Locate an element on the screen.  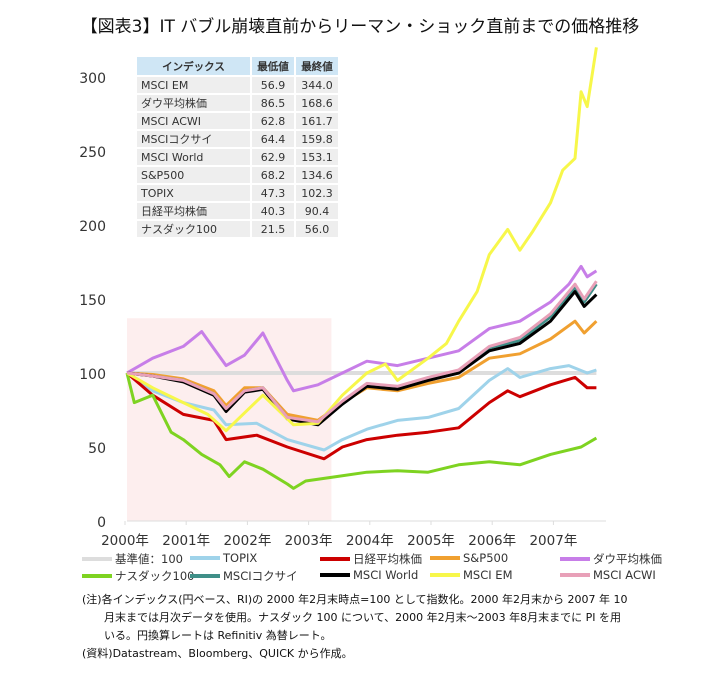
table-row: S&P500 68.2 134.6 is located at coordinates (237, 175).